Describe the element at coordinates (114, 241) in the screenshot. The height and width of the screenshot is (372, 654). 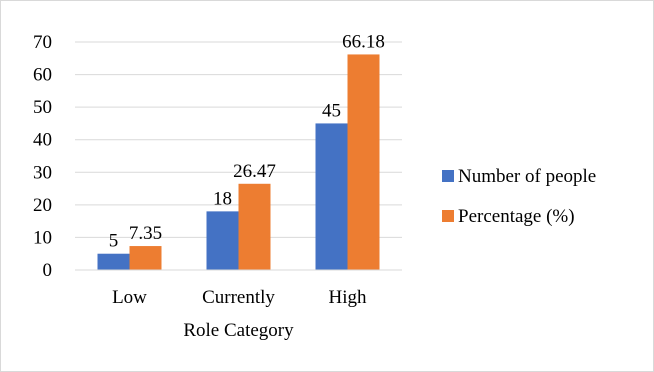
I see `data-label: 5` at that location.